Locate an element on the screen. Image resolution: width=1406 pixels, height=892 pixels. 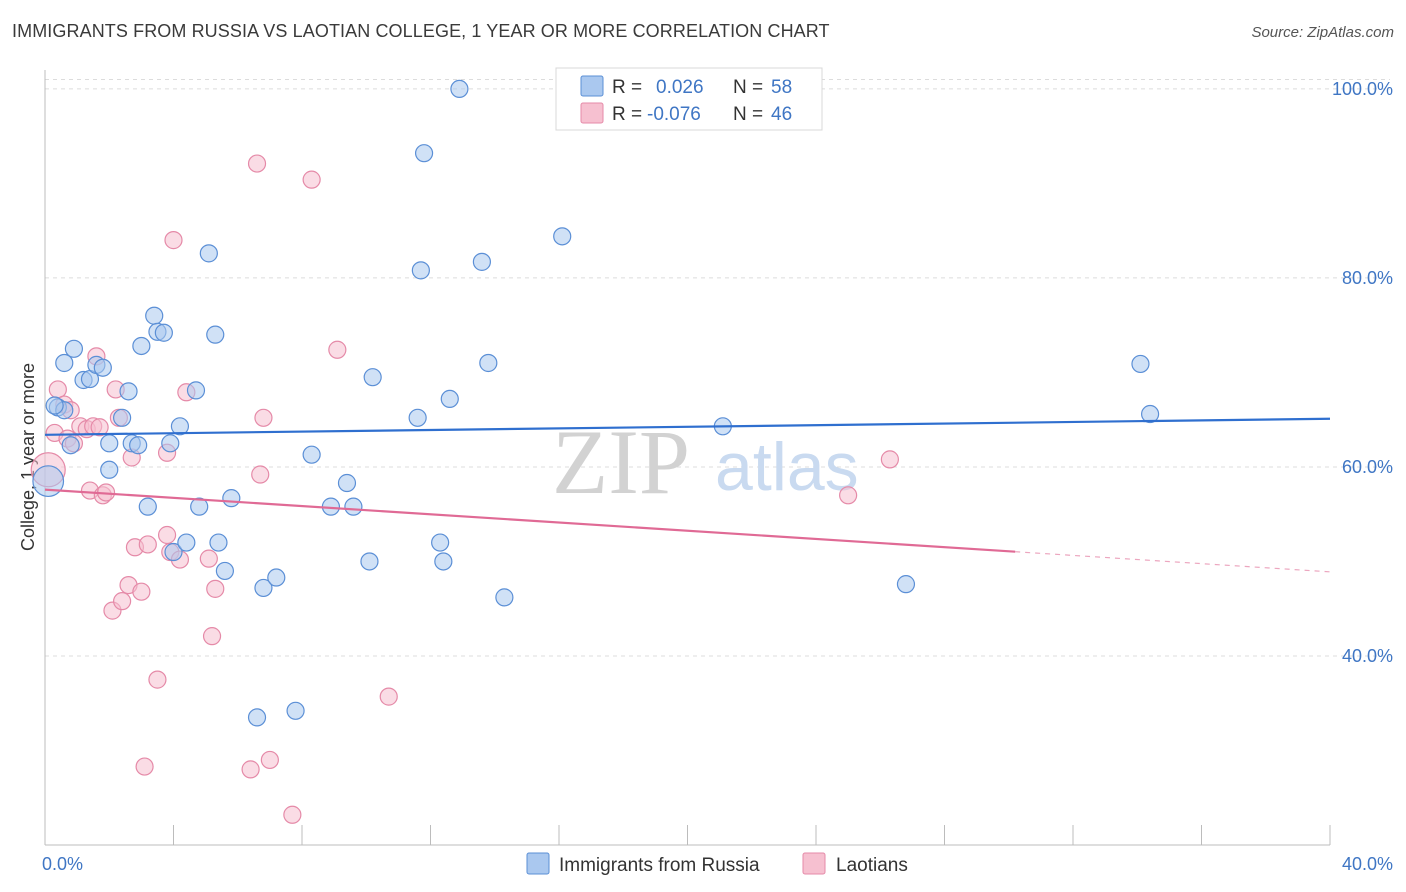
x-tick-labels: 0.0% 40.0% is located at coordinates (717, 864).